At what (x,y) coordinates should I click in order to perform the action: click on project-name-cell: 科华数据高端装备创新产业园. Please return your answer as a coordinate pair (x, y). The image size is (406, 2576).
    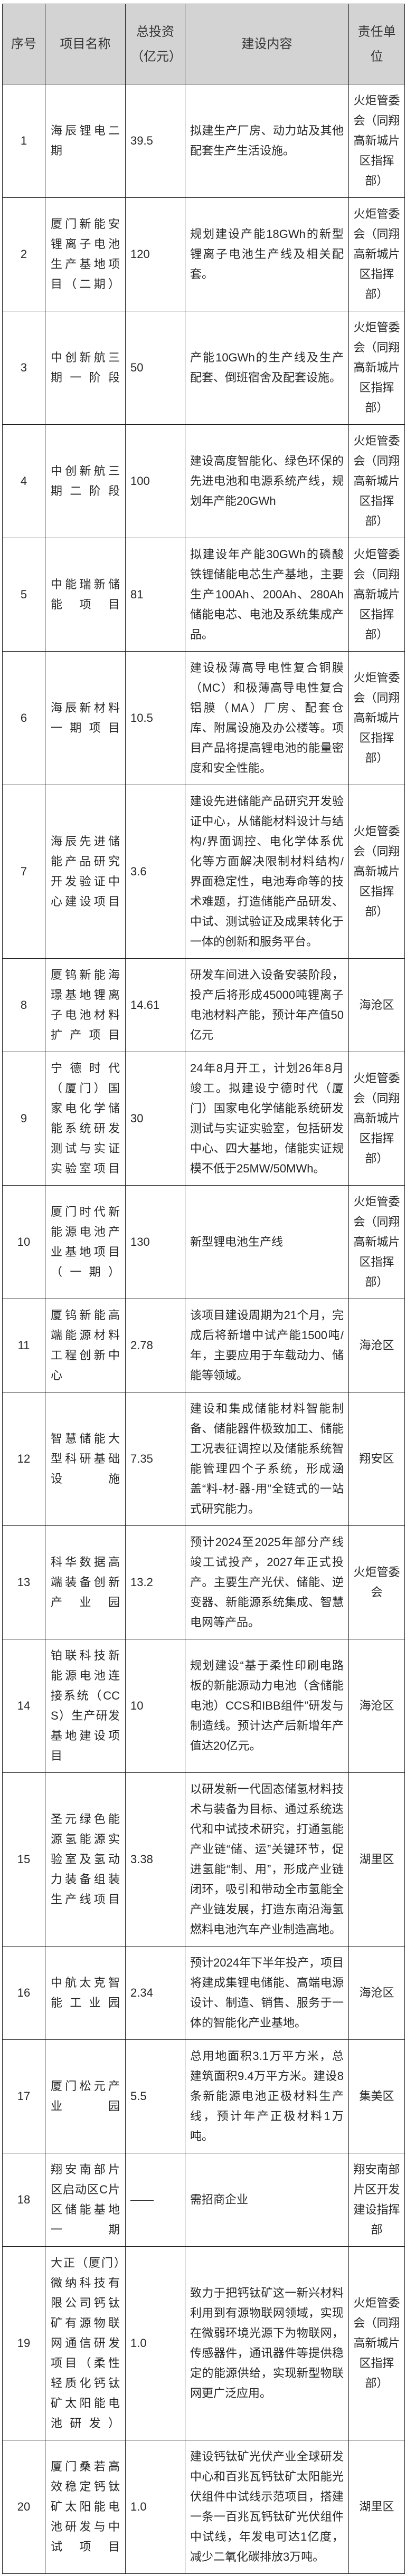
    Looking at the image, I should click on (86, 1582).